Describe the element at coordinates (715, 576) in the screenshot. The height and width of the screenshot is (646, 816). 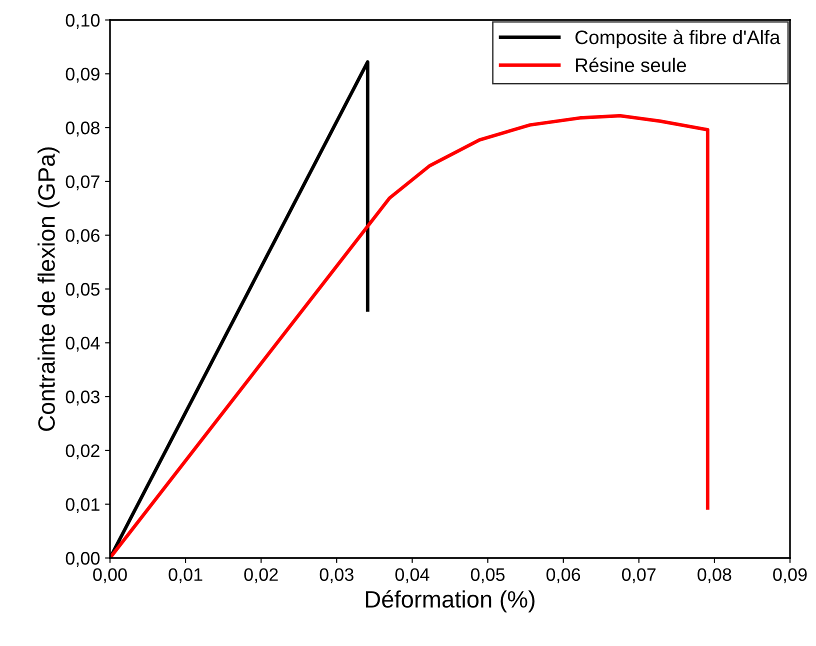
I see `x-tick-label: 0,08` at that location.